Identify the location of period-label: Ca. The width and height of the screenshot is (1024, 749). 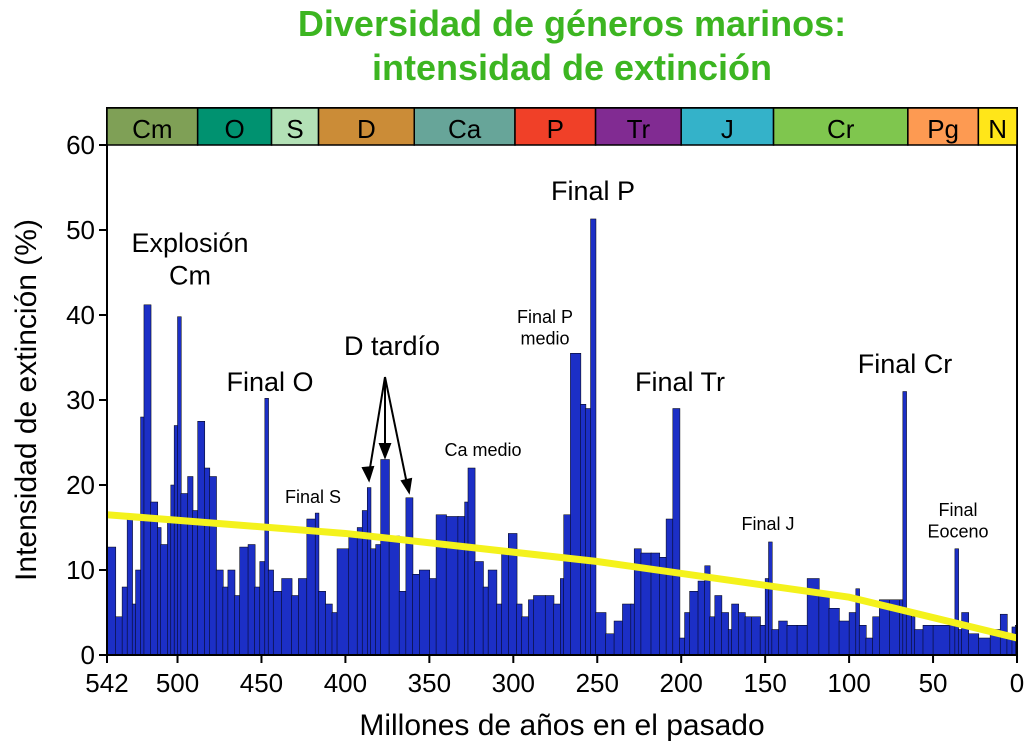
(465, 129).